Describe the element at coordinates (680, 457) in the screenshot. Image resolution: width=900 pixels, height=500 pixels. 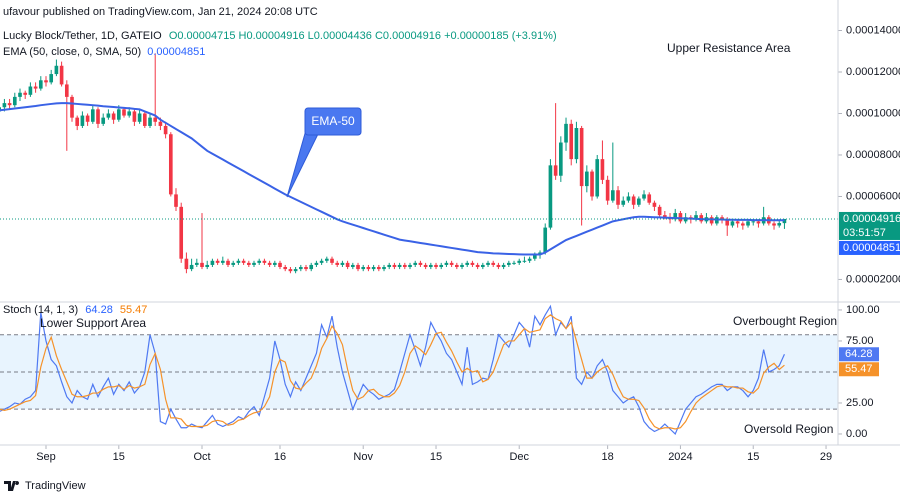
I see `x-tick-label: 2024` at that location.